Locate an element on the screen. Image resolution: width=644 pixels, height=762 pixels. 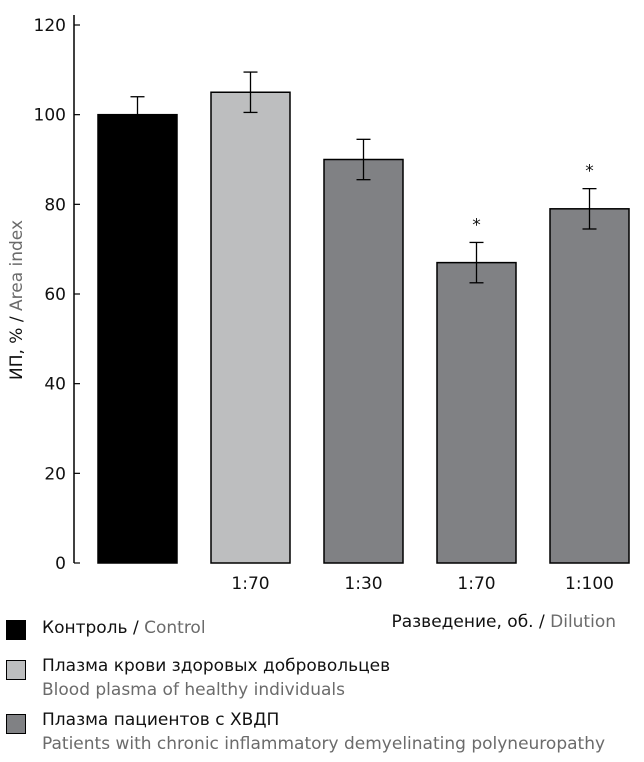
legend-swatch-healthy is located at coordinates (16, 670).